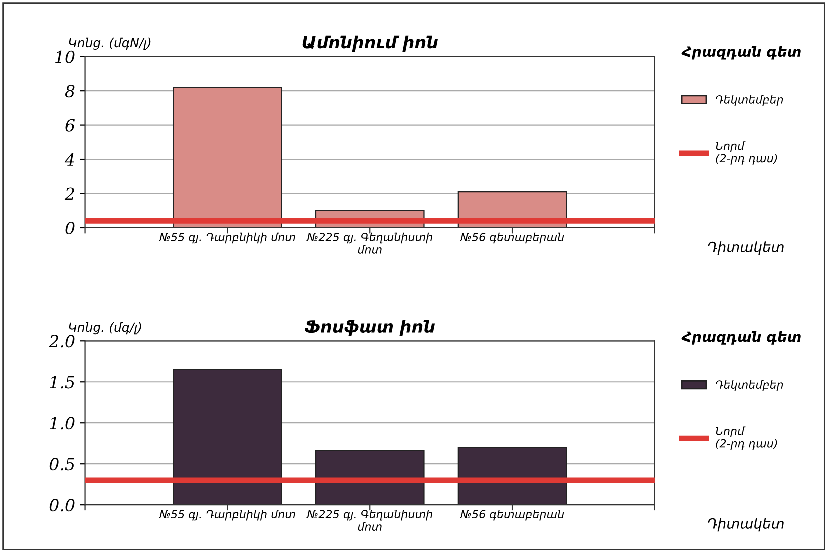  Describe the element at coordinates (62, 464) in the screenshot. I see `y-tick-label: 0.5` at that location.